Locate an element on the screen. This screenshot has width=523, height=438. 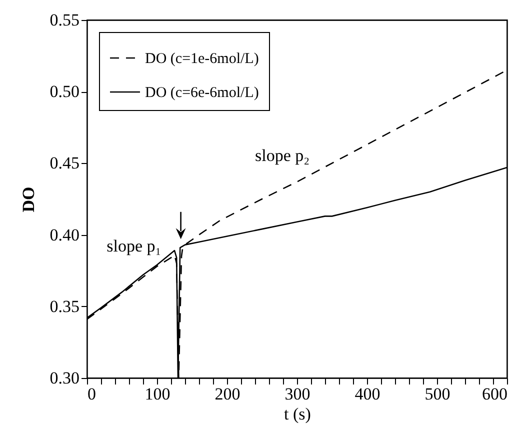
y-tick-label: 0.45 is located at coordinates (65, 163).